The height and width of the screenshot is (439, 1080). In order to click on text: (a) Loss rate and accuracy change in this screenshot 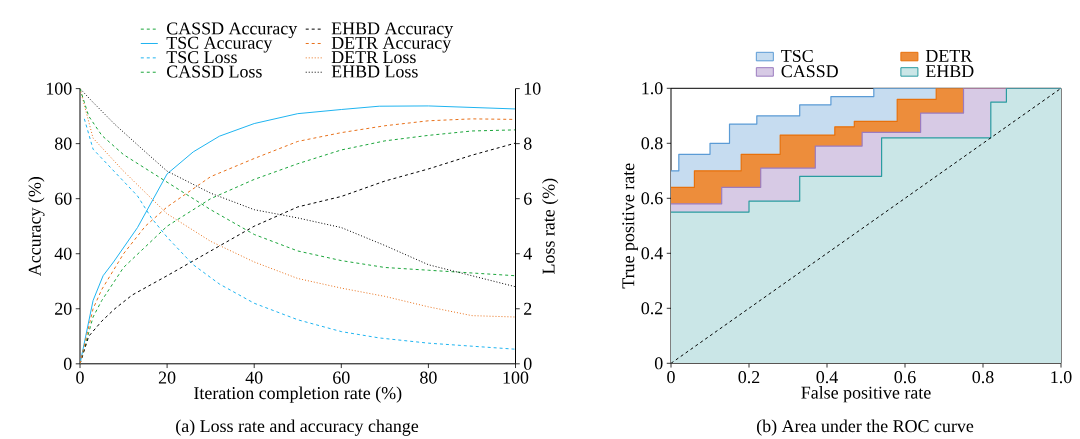, I will do `click(297, 427)`.